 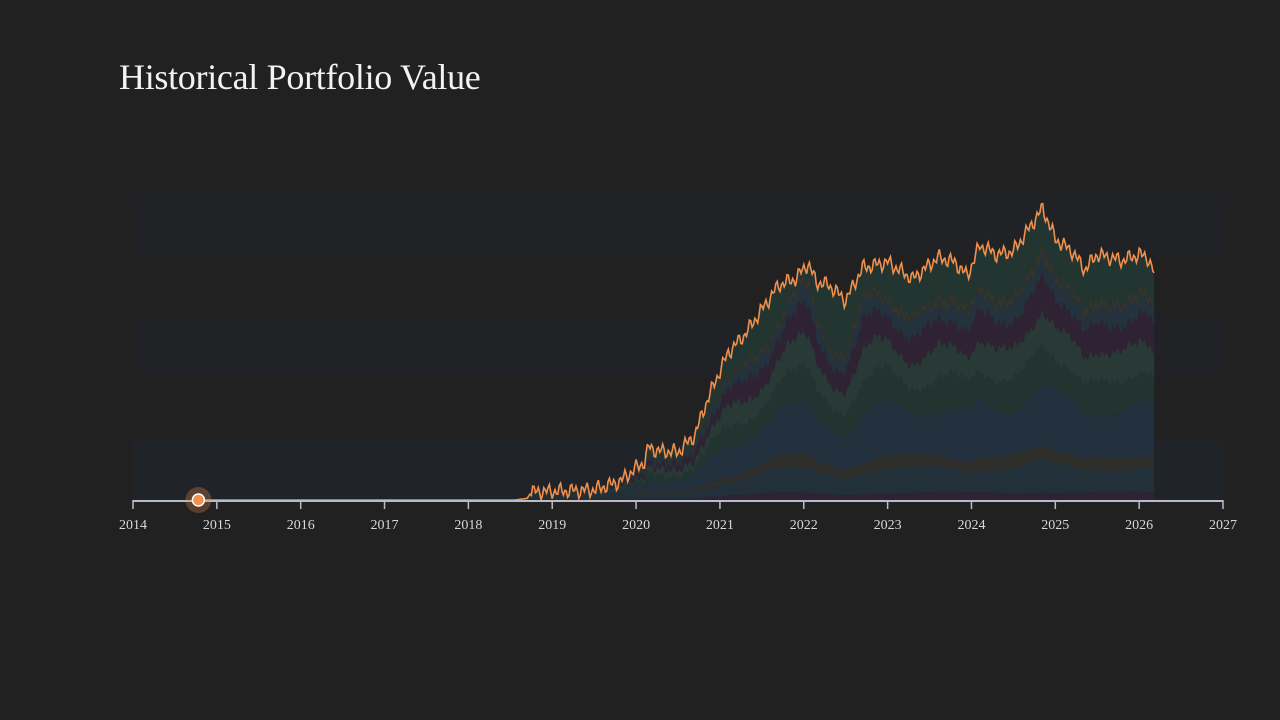 What do you see at coordinates (720, 525) in the screenshot?
I see `x-tick-label: 2021` at bounding box center [720, 525].